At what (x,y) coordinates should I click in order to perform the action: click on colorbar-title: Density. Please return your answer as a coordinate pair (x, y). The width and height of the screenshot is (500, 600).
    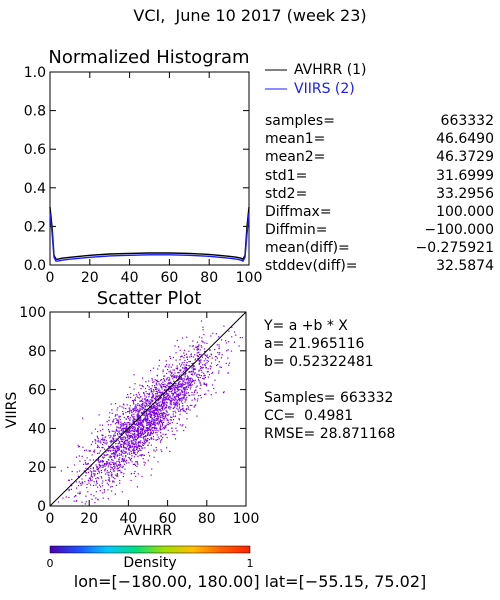
    Looking at the image, I should click on (149, 563).